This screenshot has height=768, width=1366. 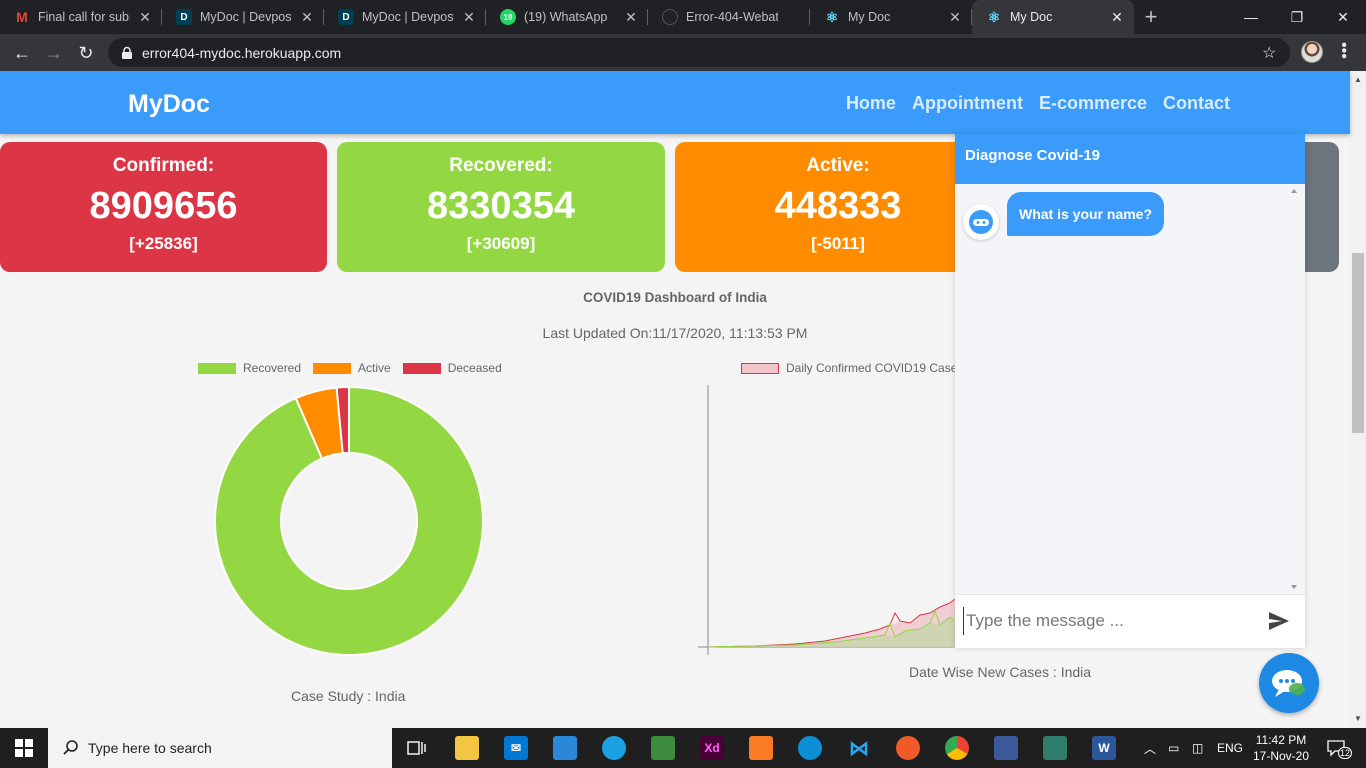 I want to click on nav-link-home: Home, so click(x=870, y=103).